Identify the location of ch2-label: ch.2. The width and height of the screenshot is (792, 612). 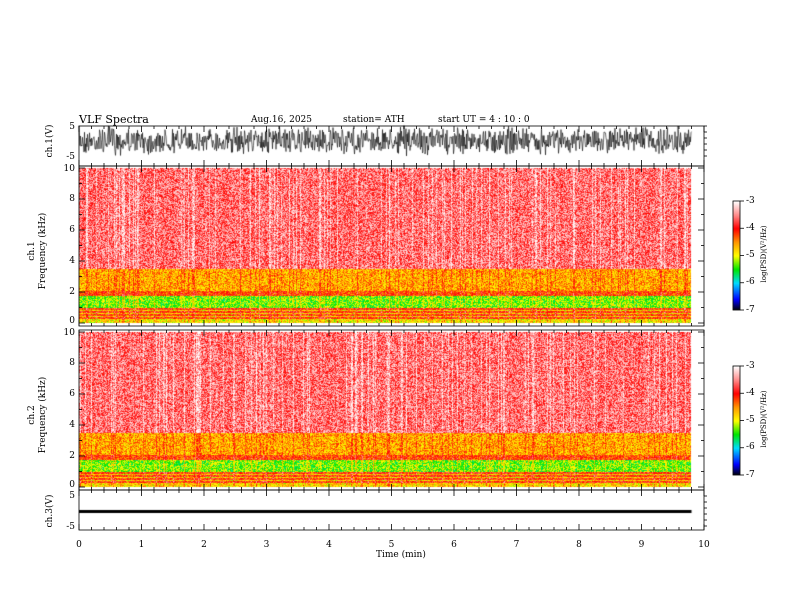
(32, 415).